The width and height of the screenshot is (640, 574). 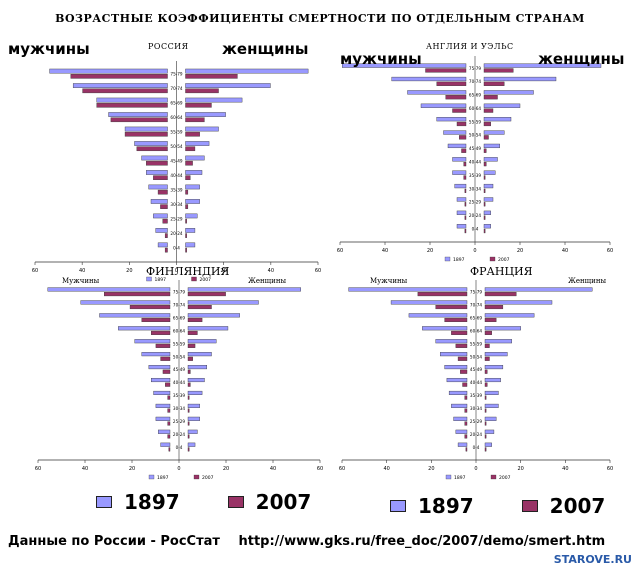 What do you see at coordinates (138, 502) in the screenshot?
I see `legend-item-1897-left: 1897` at bounding box center [138, 502].